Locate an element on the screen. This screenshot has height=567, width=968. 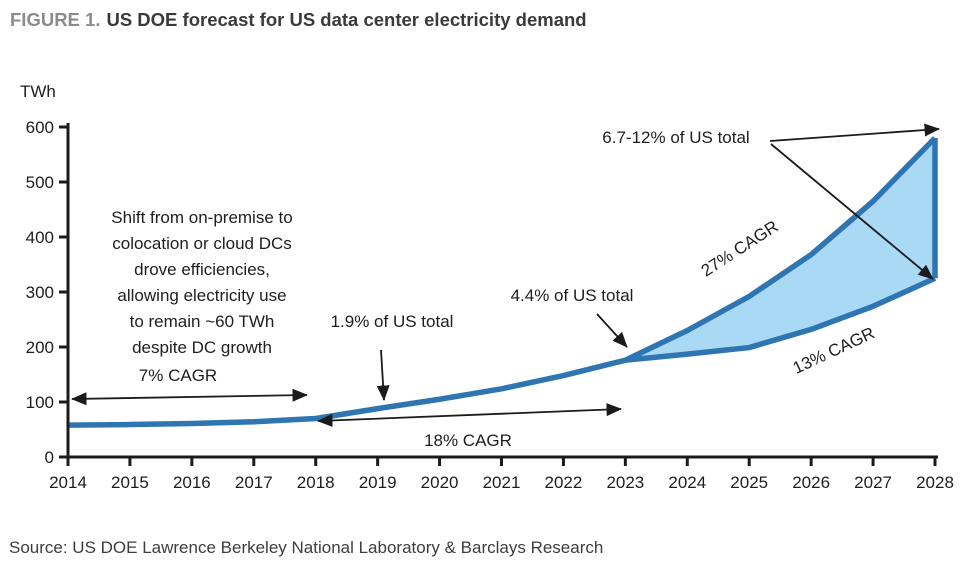
x-tick-label: 2025 is located at coordinates (749, 482).